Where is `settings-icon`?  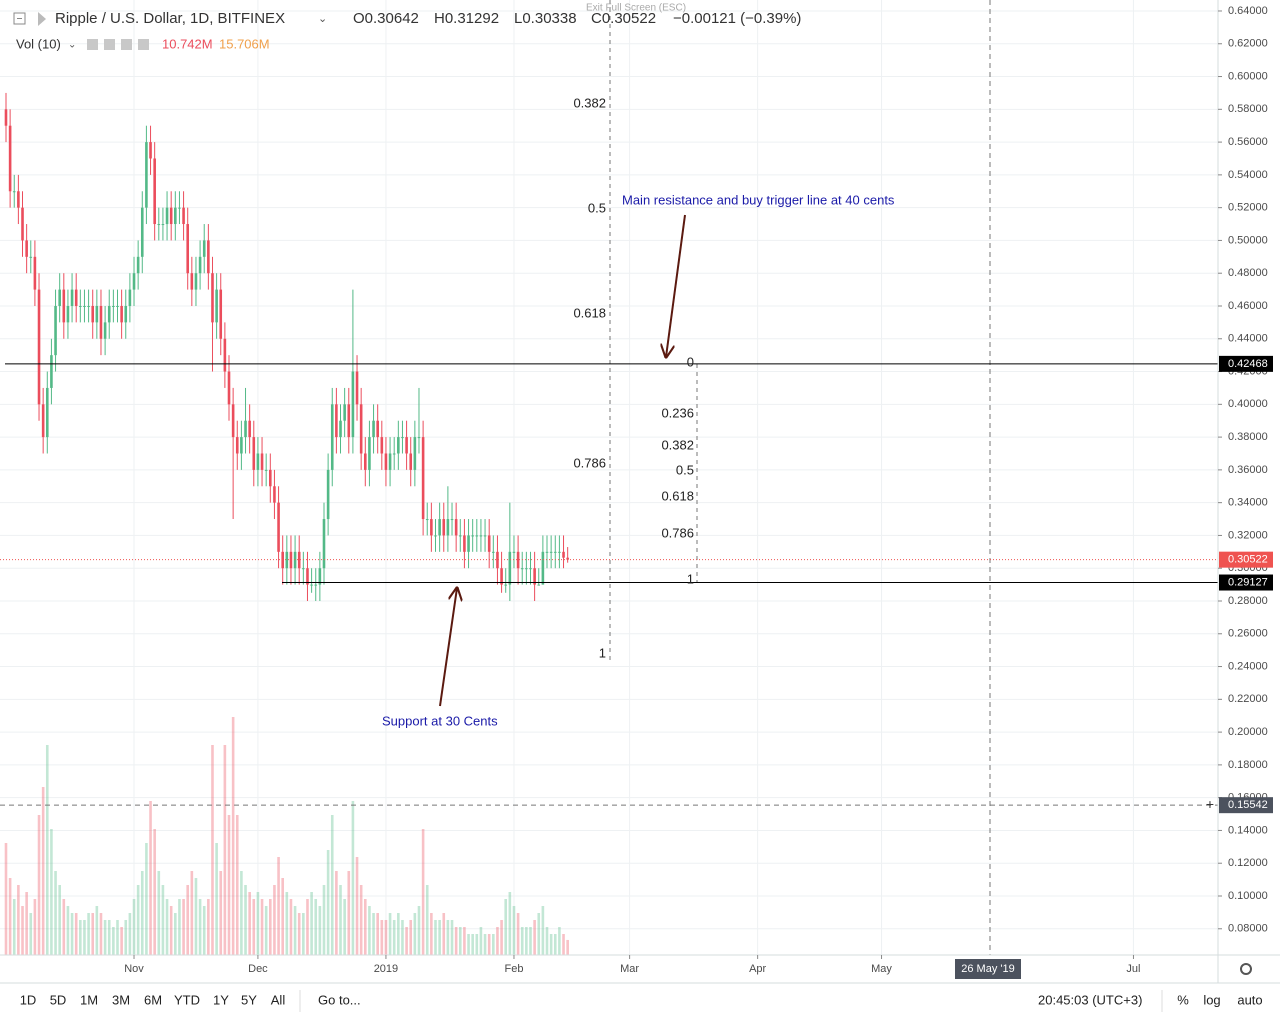 settings-icon is located at coordinates (1246, 969).